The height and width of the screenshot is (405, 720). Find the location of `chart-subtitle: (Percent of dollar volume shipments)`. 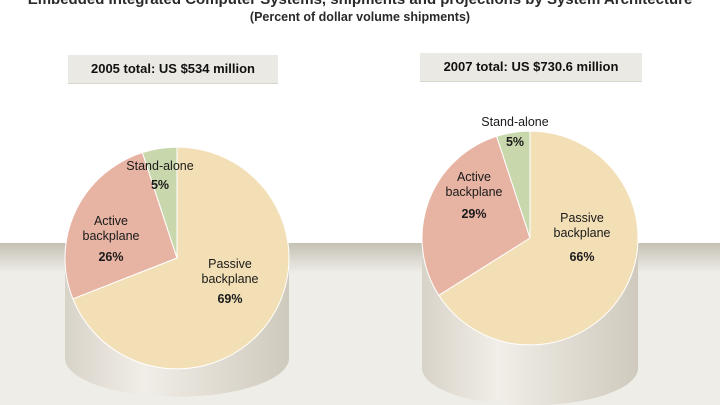

chart-subtitle: (Percent of dollar volume shipments) is located at coordinates (360, 17).